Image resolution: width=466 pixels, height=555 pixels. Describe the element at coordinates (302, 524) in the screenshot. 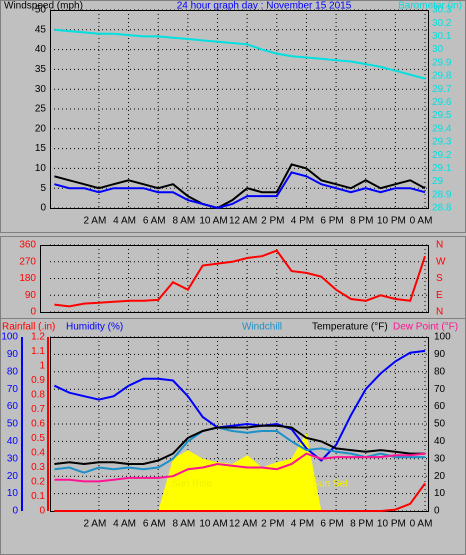

I see `x-tick-label: 4 PM` at that location.